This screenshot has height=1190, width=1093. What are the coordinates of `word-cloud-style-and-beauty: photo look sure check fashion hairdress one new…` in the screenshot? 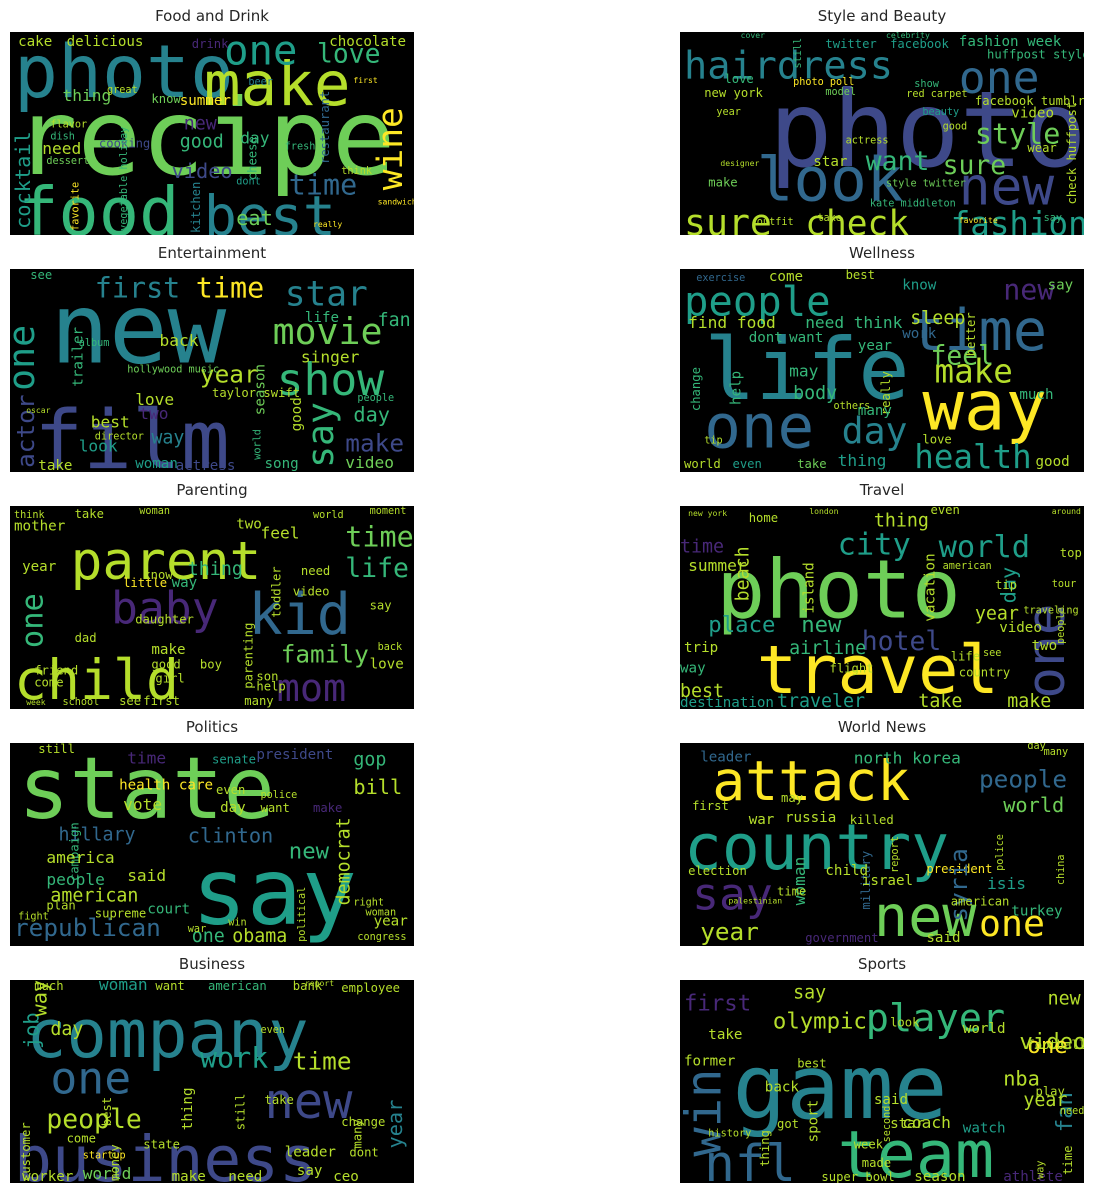 It's located at (882, 133).